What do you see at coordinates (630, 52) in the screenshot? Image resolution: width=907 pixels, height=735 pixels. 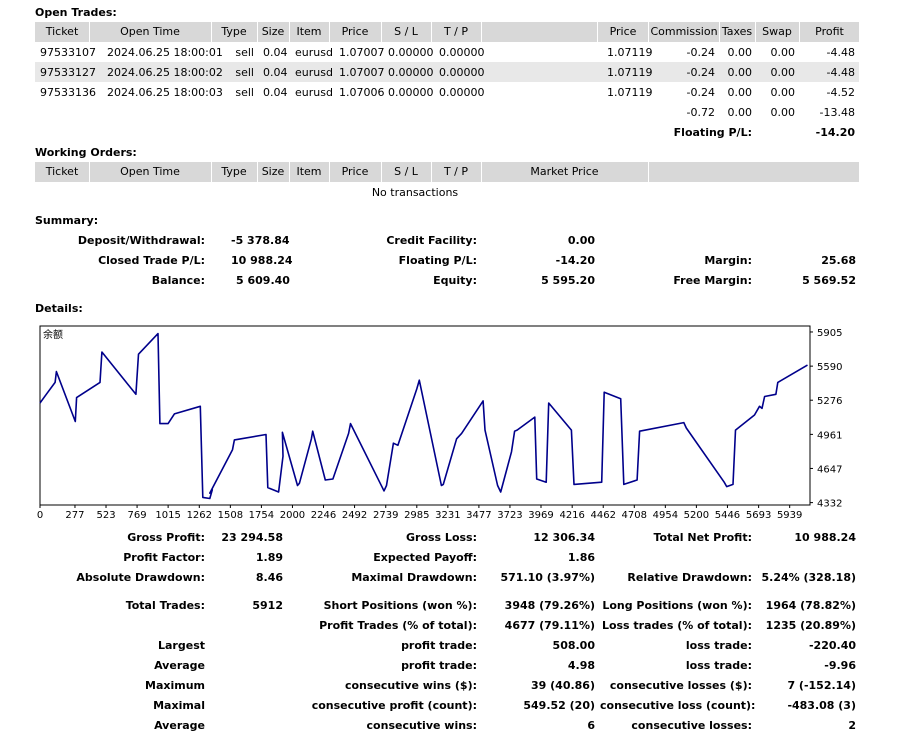 I see `cell-market-price: 1.07119` at bounding box center [630, 52].